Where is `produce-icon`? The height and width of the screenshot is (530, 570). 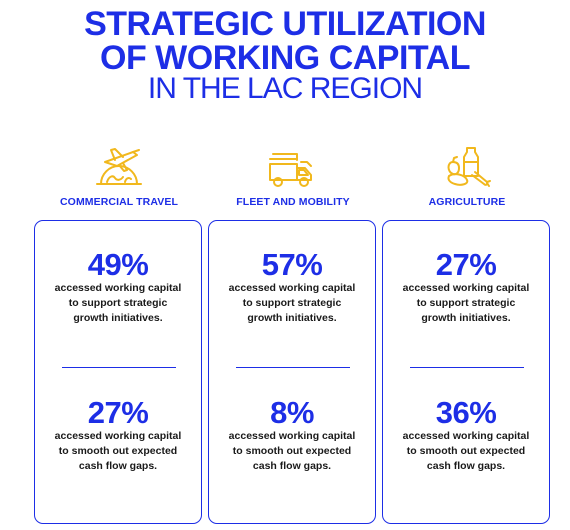
produce-icon is located at coordinates (467, 165).